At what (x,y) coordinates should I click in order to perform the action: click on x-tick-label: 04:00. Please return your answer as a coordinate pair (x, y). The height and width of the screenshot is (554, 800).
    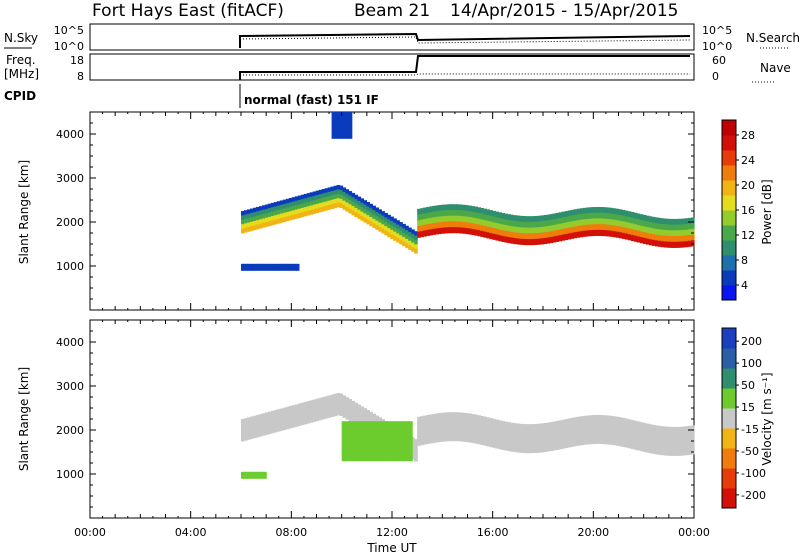
    Looking at the image, I should click on (191, 532).